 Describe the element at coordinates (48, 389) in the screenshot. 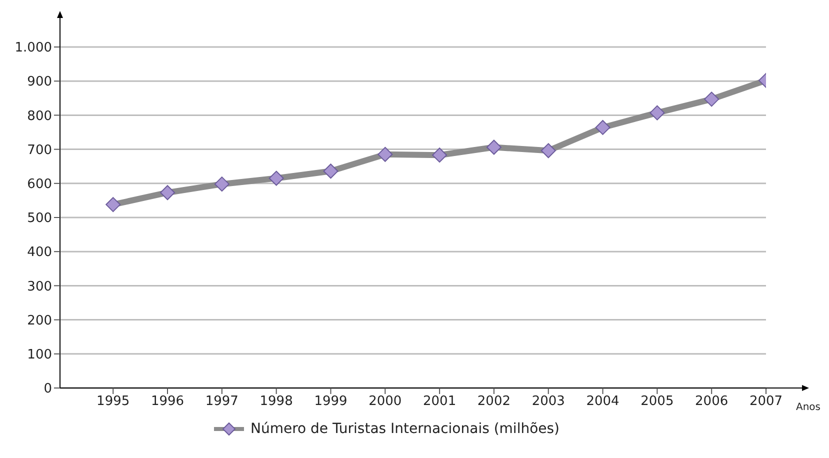

I see `y-tick-label: 0` at that location.